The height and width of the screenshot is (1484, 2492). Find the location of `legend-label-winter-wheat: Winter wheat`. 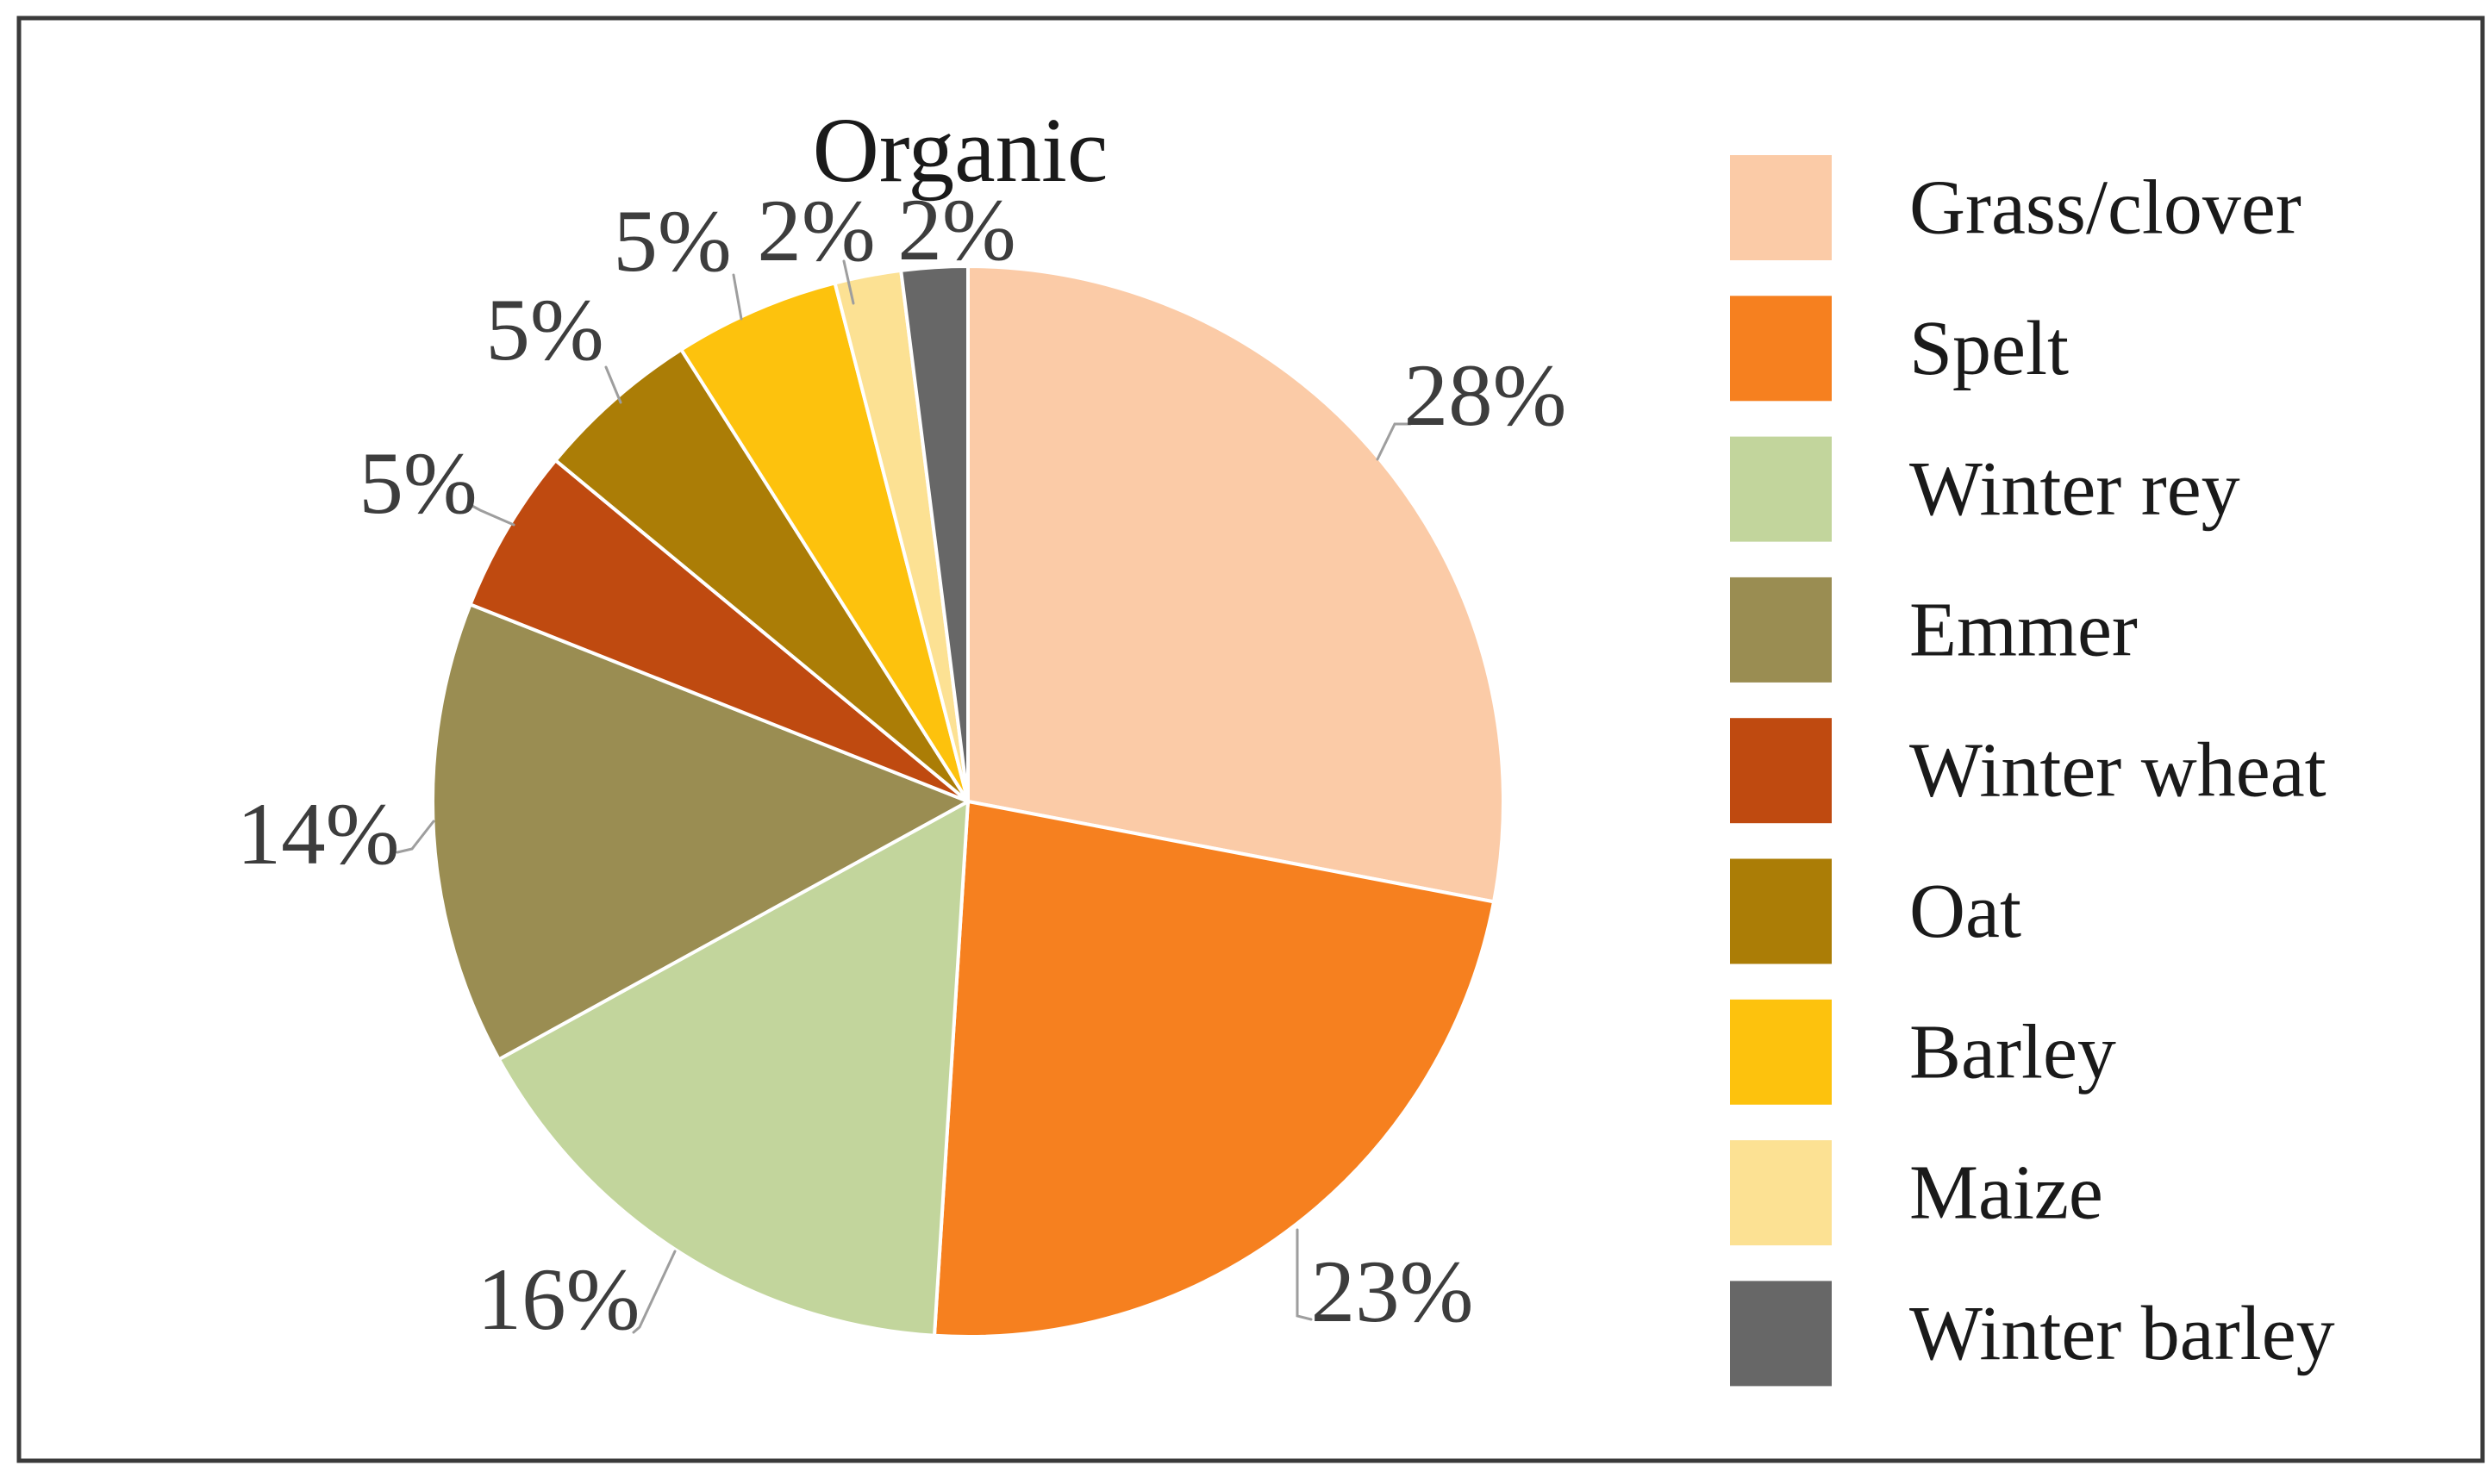

legend-label-winter-wheat: Winter wheat is located at coordinates (2117, 771).